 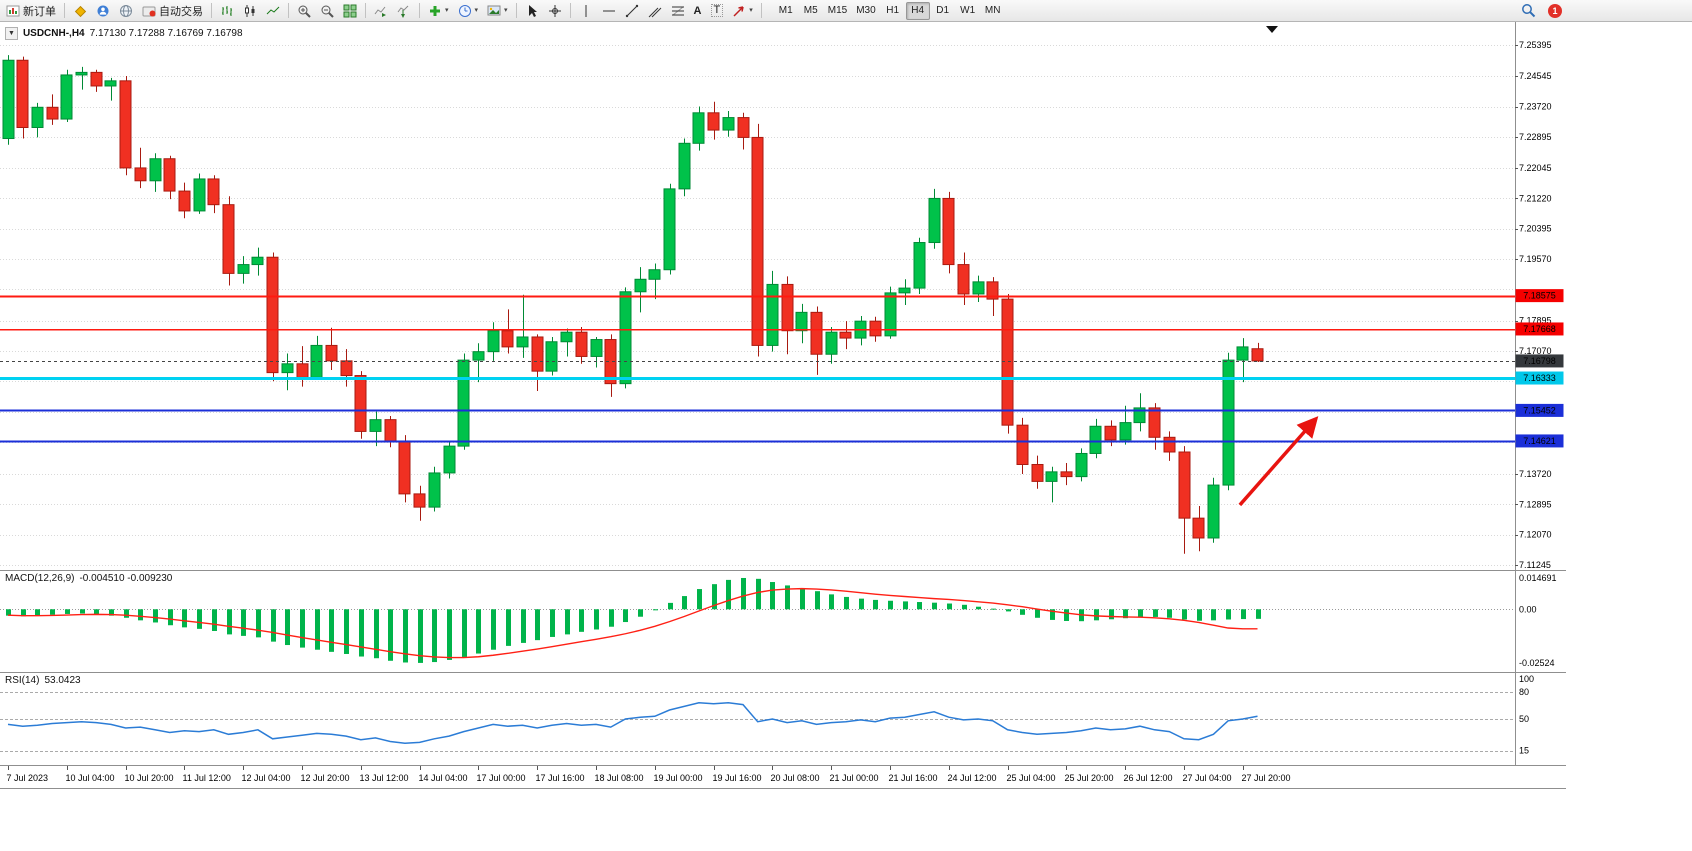 I want to click on tile-windows-button, so click(x=350, y=11).